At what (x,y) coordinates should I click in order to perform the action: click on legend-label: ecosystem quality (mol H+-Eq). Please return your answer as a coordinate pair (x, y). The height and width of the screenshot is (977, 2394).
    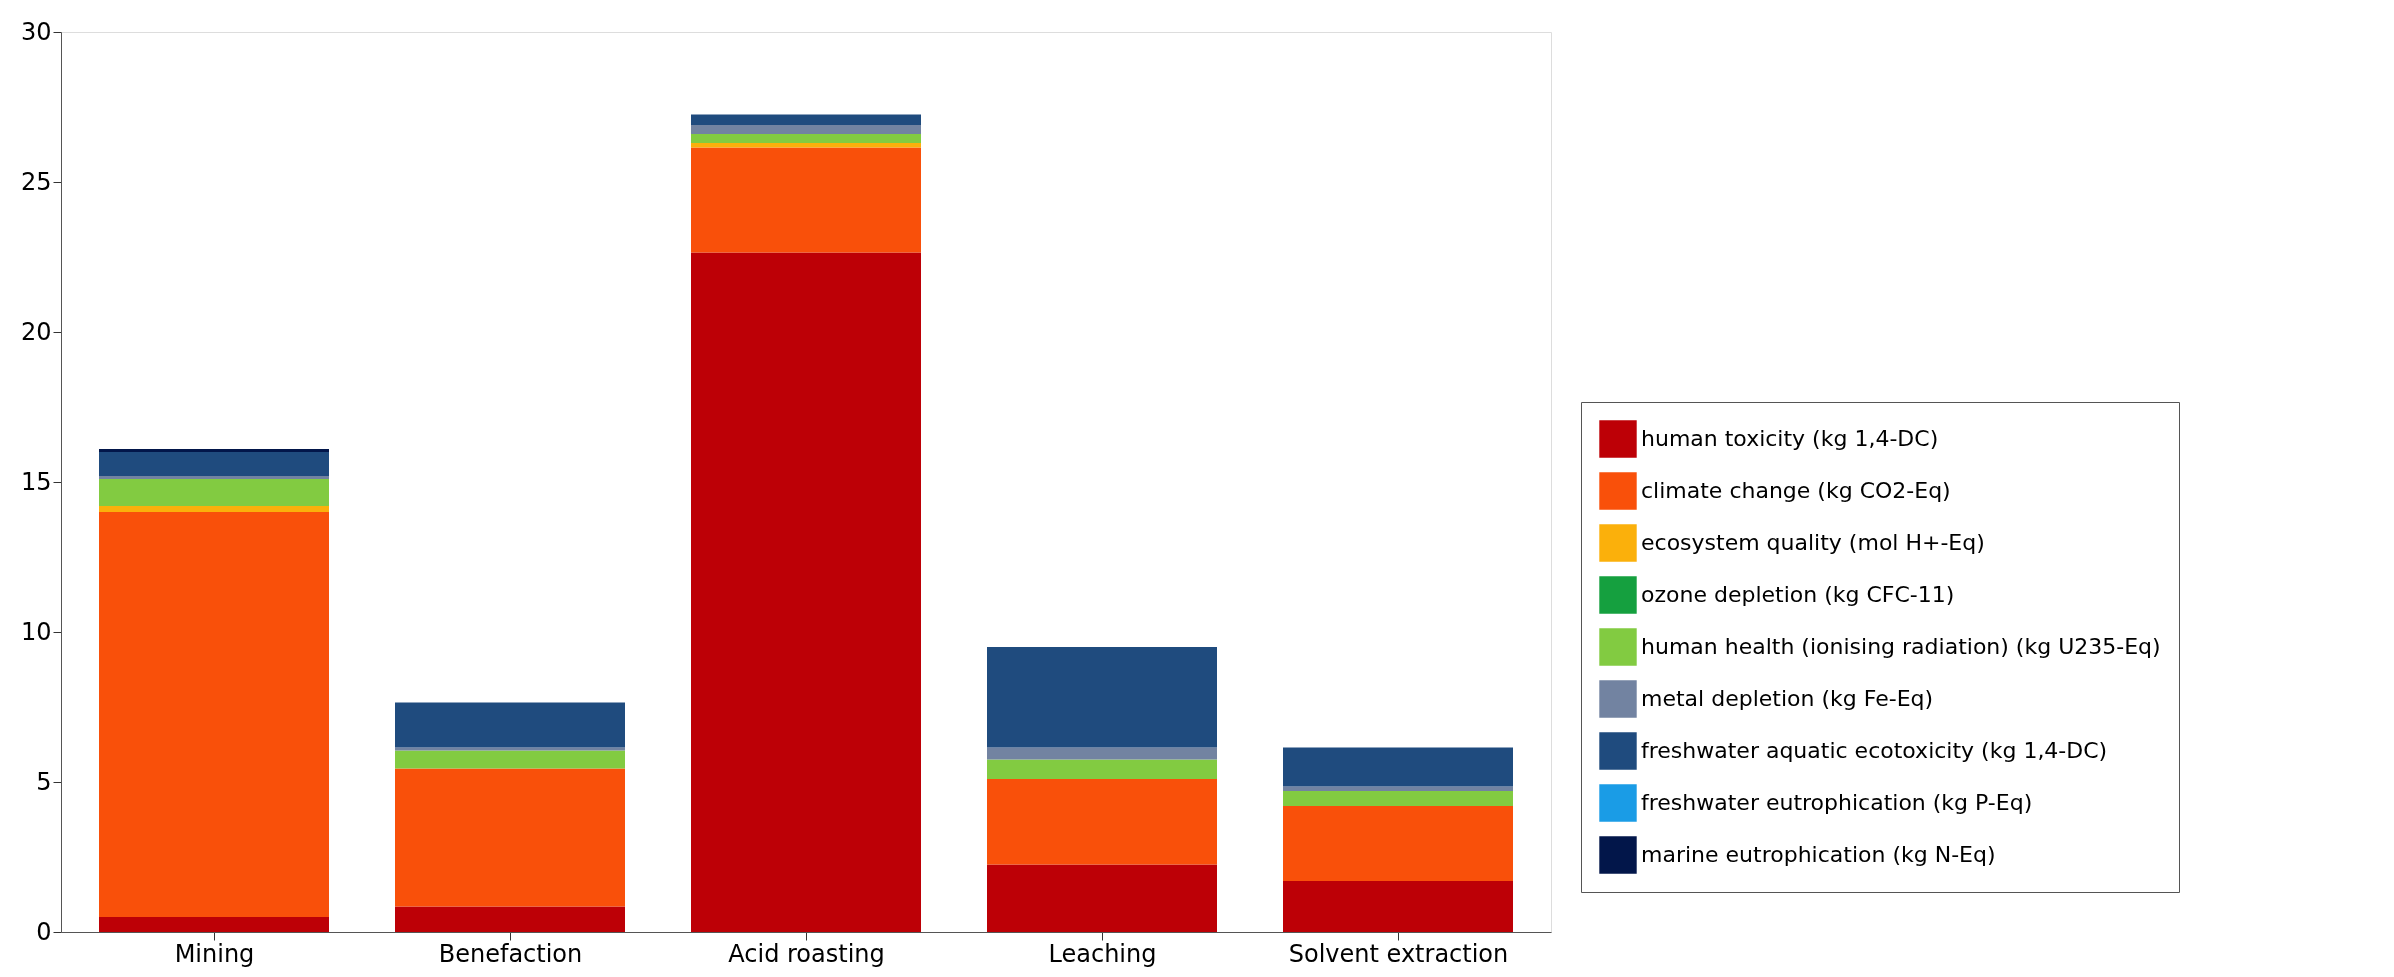
    Looking at the image, I should click on (1813, 542).